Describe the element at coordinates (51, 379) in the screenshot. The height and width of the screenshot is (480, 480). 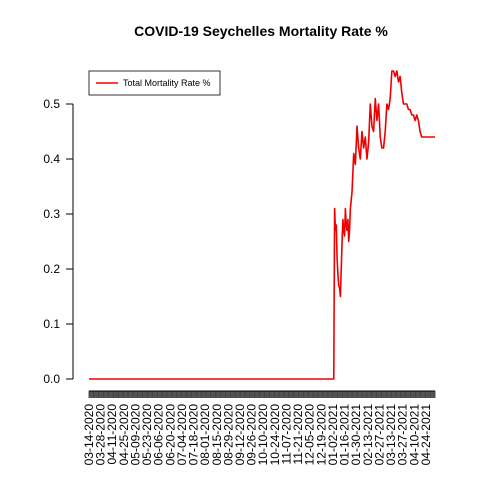
I see `y-tick-label: 0.0` at that location.